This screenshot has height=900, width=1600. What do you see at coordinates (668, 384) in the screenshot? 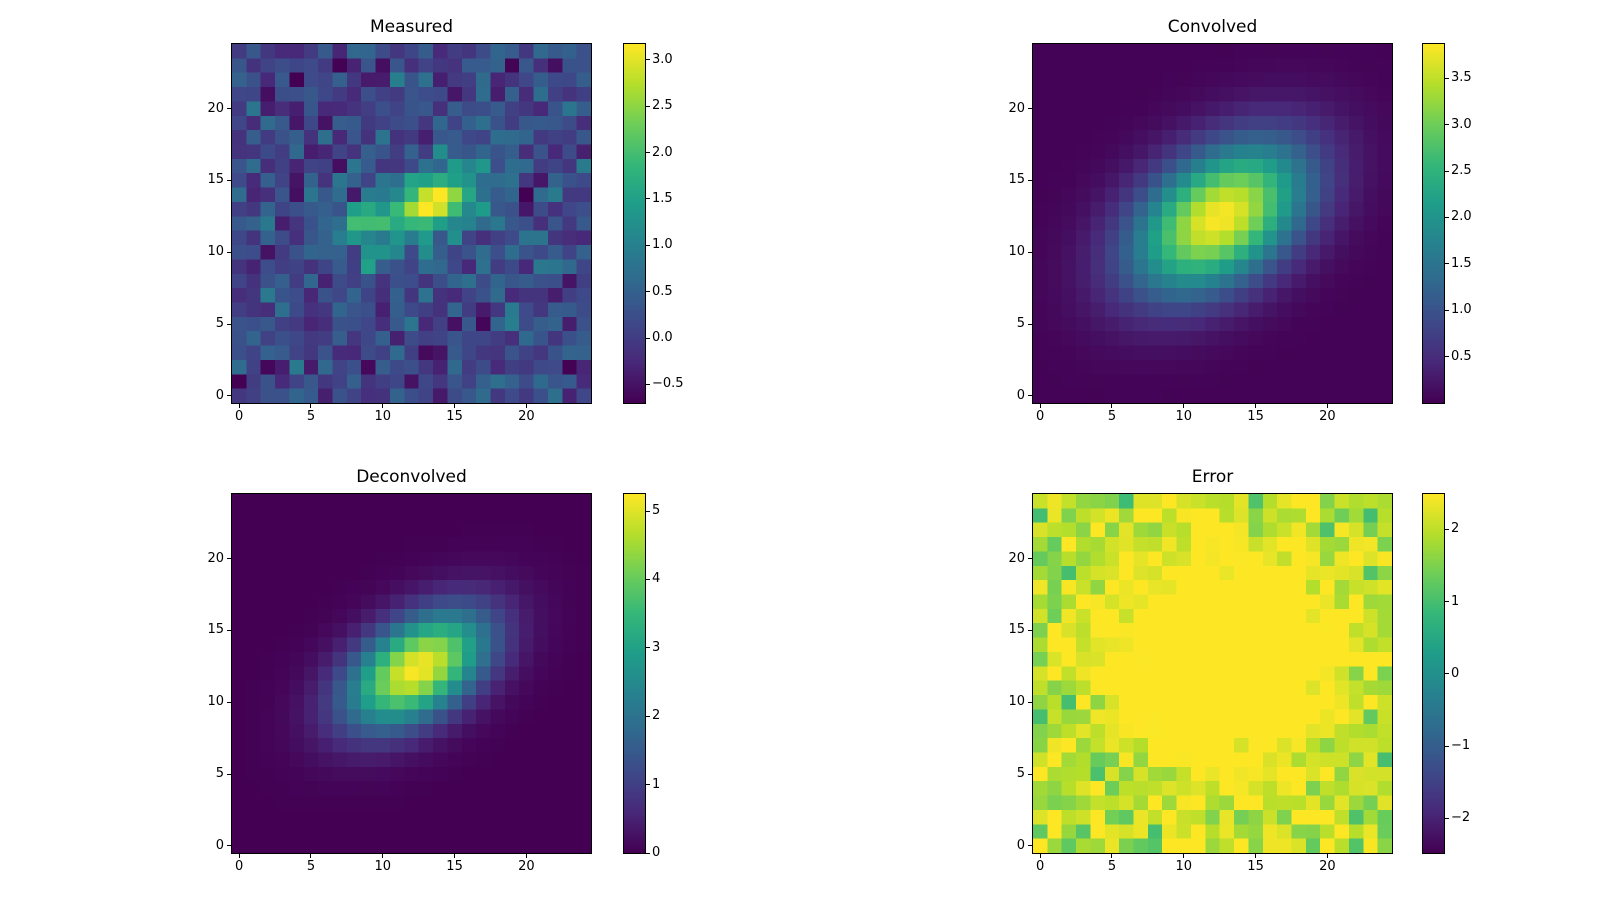
I see `colorbar-tick-label: −0.5` at bounding box center [668, 384].